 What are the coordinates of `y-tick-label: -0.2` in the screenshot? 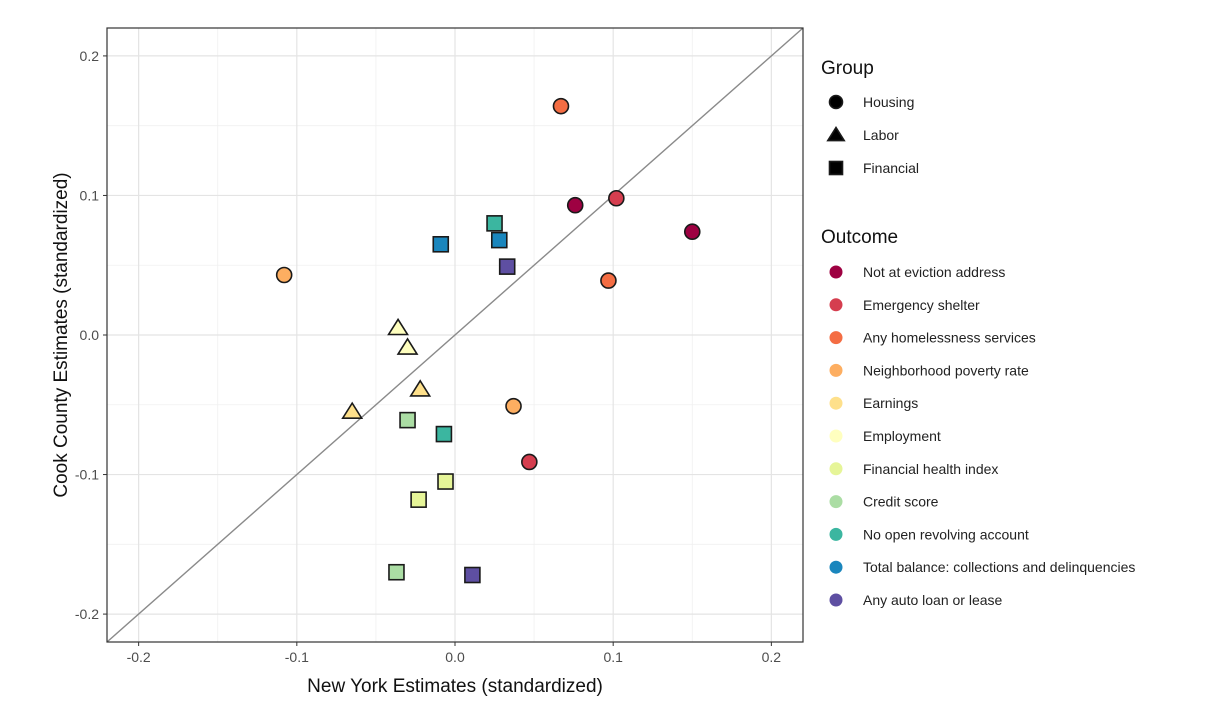 It's located at (87, 614).